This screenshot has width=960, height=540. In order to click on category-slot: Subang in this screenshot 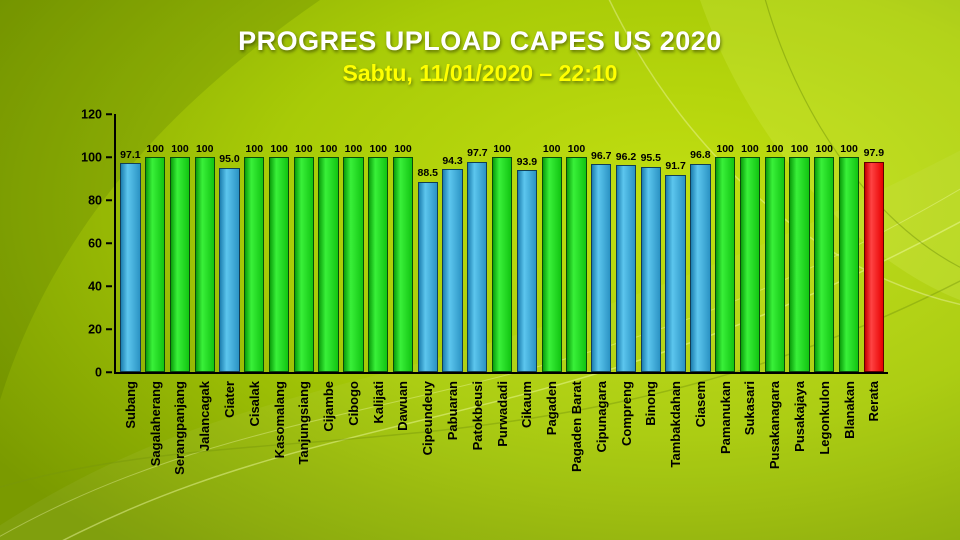, I will do `click(130, 452)`.